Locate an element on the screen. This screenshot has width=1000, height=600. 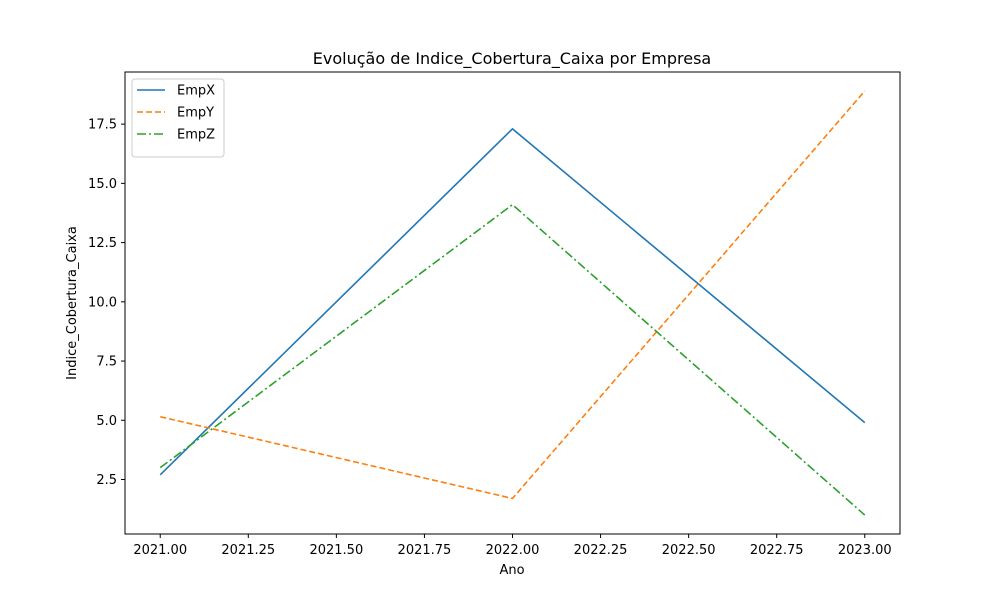
legend-label-empy: EmpY is located at coordinates (195, 113).